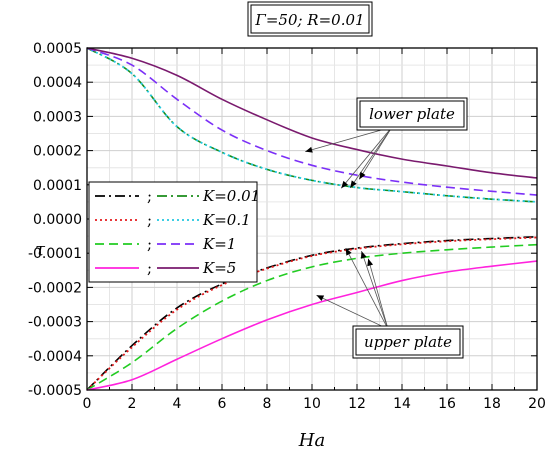 The image size is (550, 462). What do you see at coordinates (222, 404) in the screenshot?
I see `x-tick-label: 6` at bounding box center [222, 404].